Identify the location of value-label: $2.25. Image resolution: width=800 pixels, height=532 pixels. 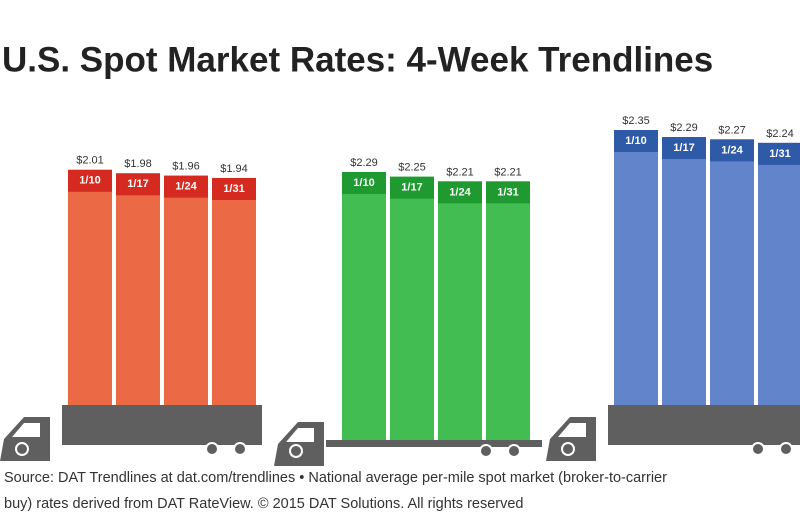
(412, 168).